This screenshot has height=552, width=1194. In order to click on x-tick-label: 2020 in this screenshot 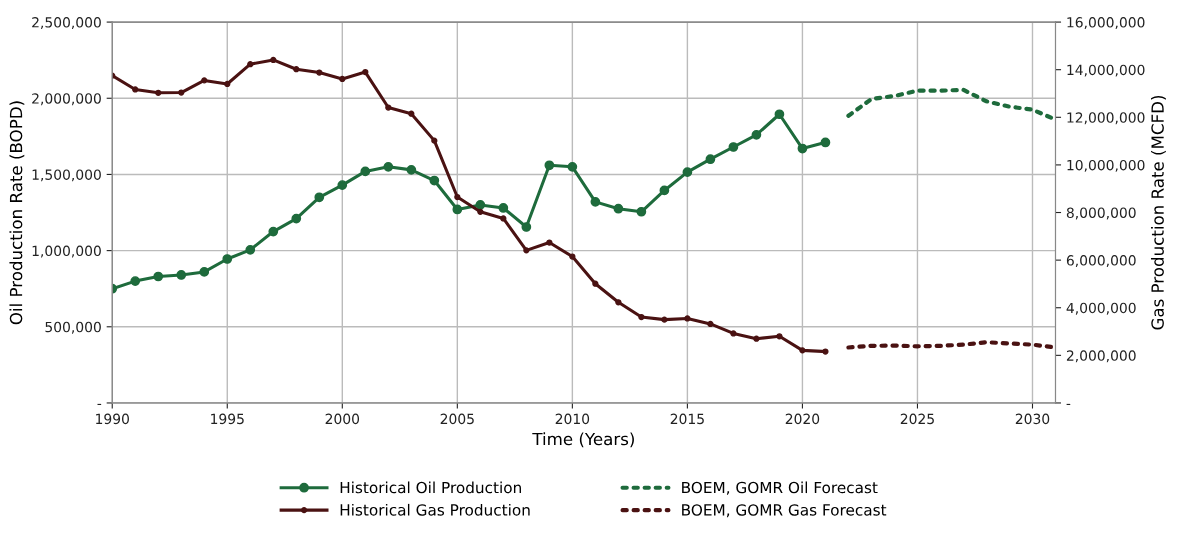, I will do `click(802, 419)`.